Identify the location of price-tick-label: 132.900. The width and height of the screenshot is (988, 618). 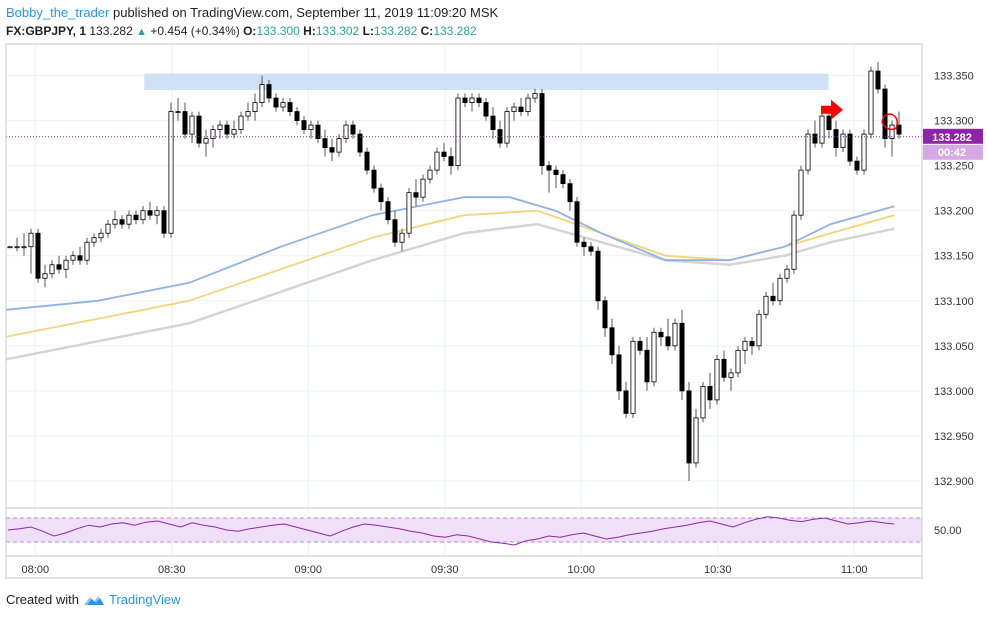
(954, 482).